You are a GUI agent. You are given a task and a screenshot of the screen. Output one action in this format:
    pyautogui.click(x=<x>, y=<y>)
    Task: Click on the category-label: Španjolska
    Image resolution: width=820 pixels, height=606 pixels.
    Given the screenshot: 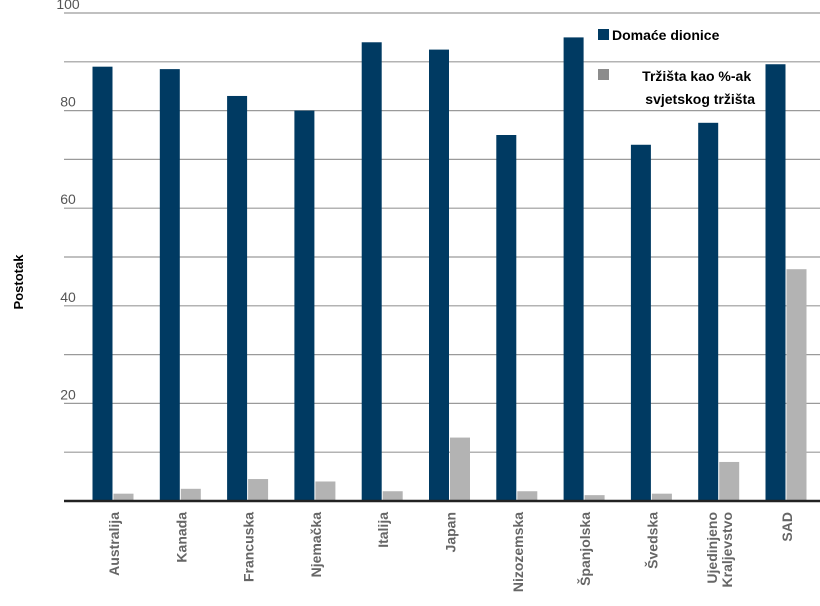 What is the action you would take?
    pyautogui.click(x=584, y=549)
    